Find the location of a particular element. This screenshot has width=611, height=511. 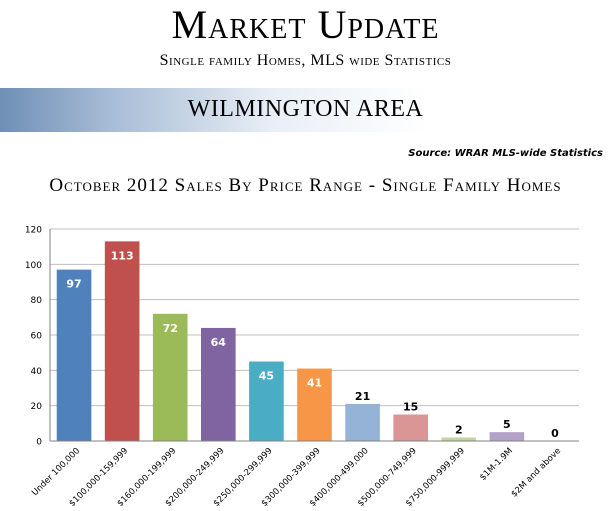

page-subtitle: Single family Homes, MLS wide Statistics is located at coordinates (305, 60).